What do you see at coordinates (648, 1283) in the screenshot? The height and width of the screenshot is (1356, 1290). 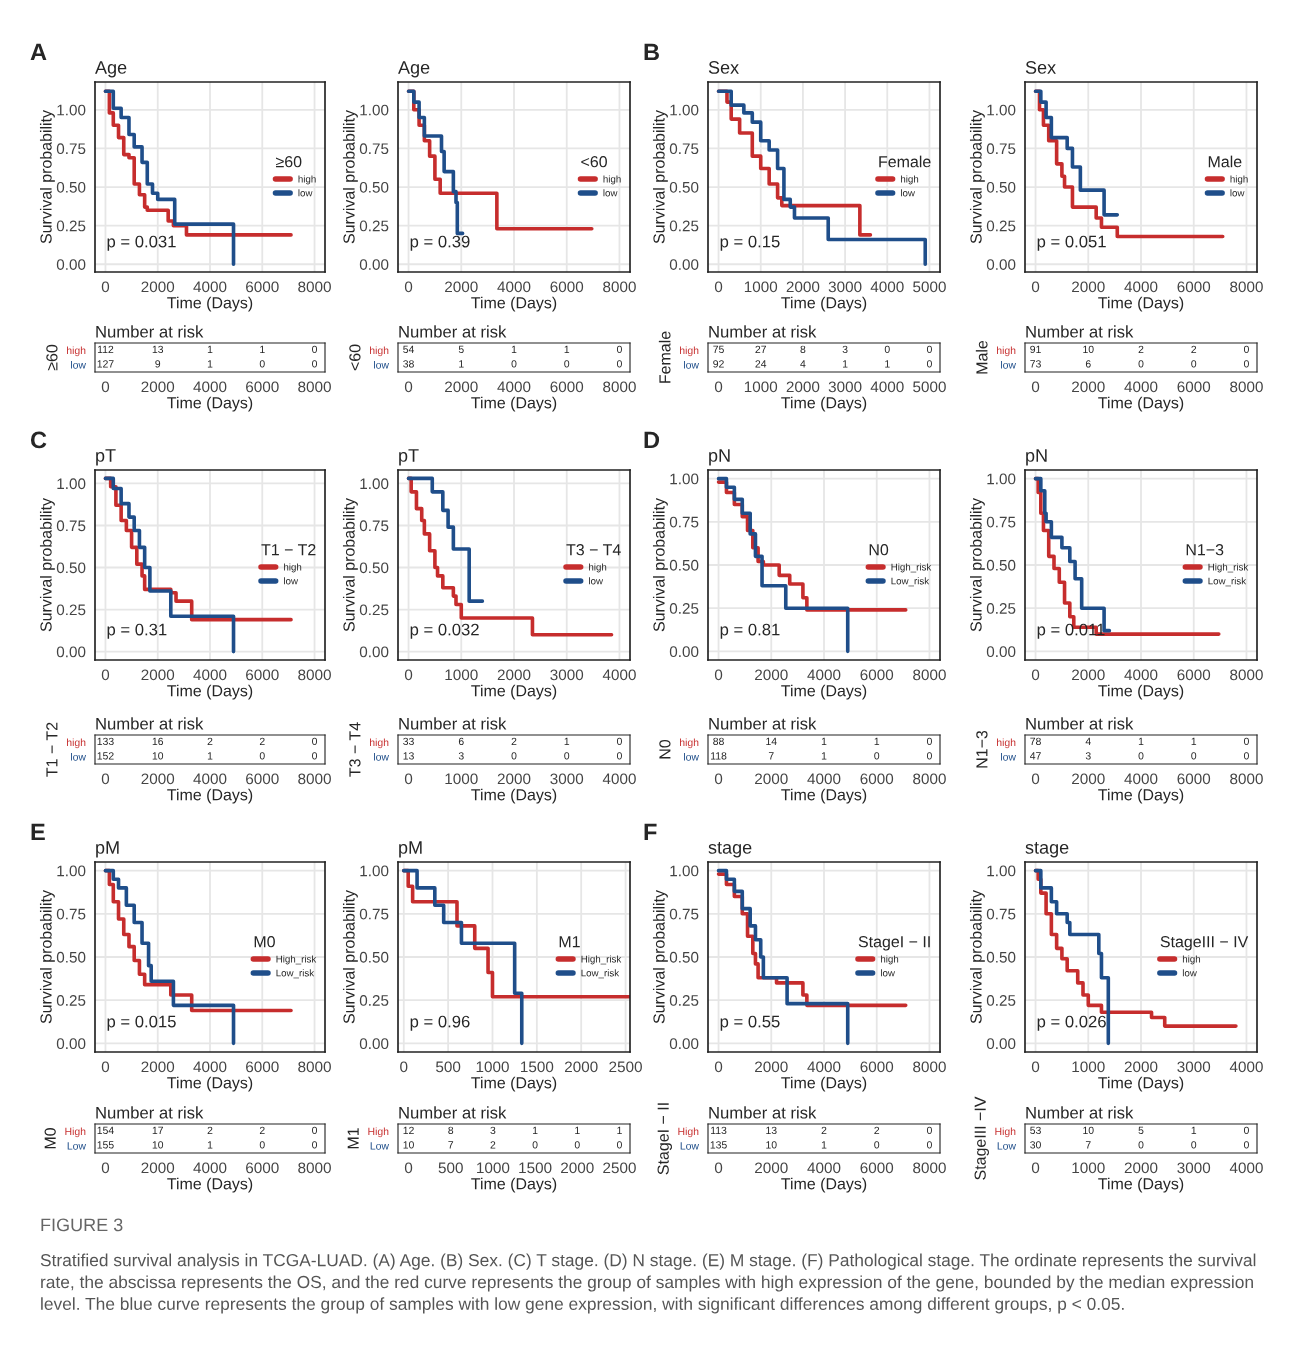 I see `text: Stratified survival analysis in TCGA-LUAD. (A) Age. (B) Sex. (C) T stage. (D) N stage. (E) M stage. (F) Pathological stage. The ordinate represents the survival rate, the abscissa represents the OS, and the red curve represents the group of samples with high expression of the gene, bounded by the median expression level. The blue curve represents the group of samples with low gene expression, with significant differences among different groups, p < 0.05.` at bounding box center [648, 1283].